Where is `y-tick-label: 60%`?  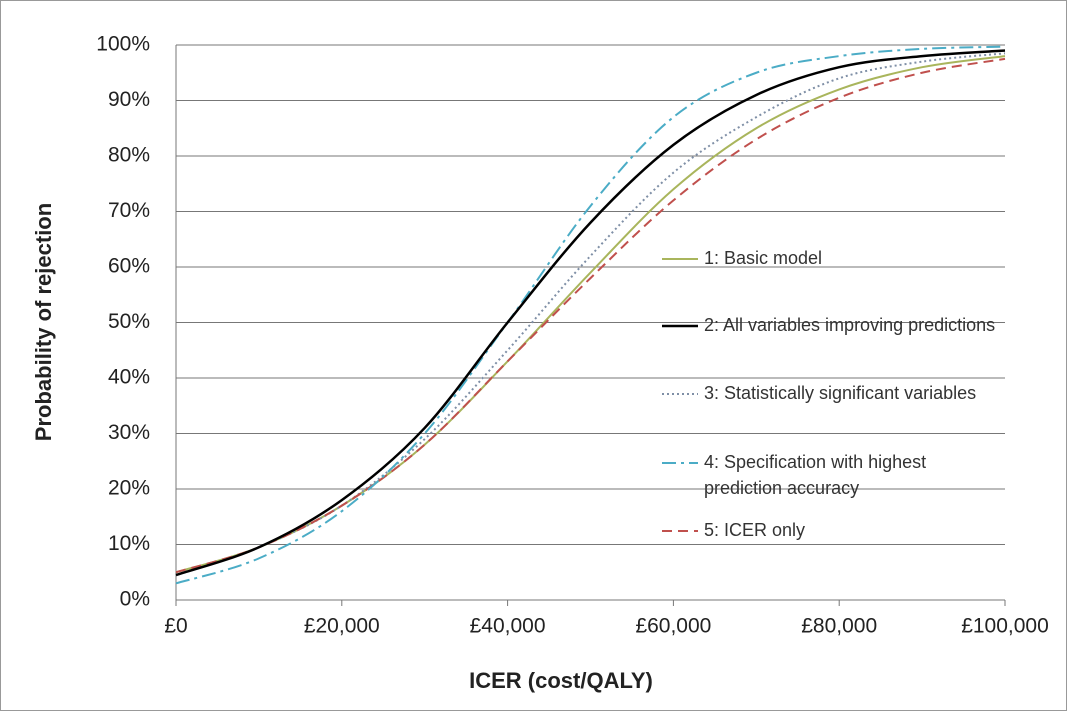
y-tick-label: 60% is located at coordinates (129, 266).